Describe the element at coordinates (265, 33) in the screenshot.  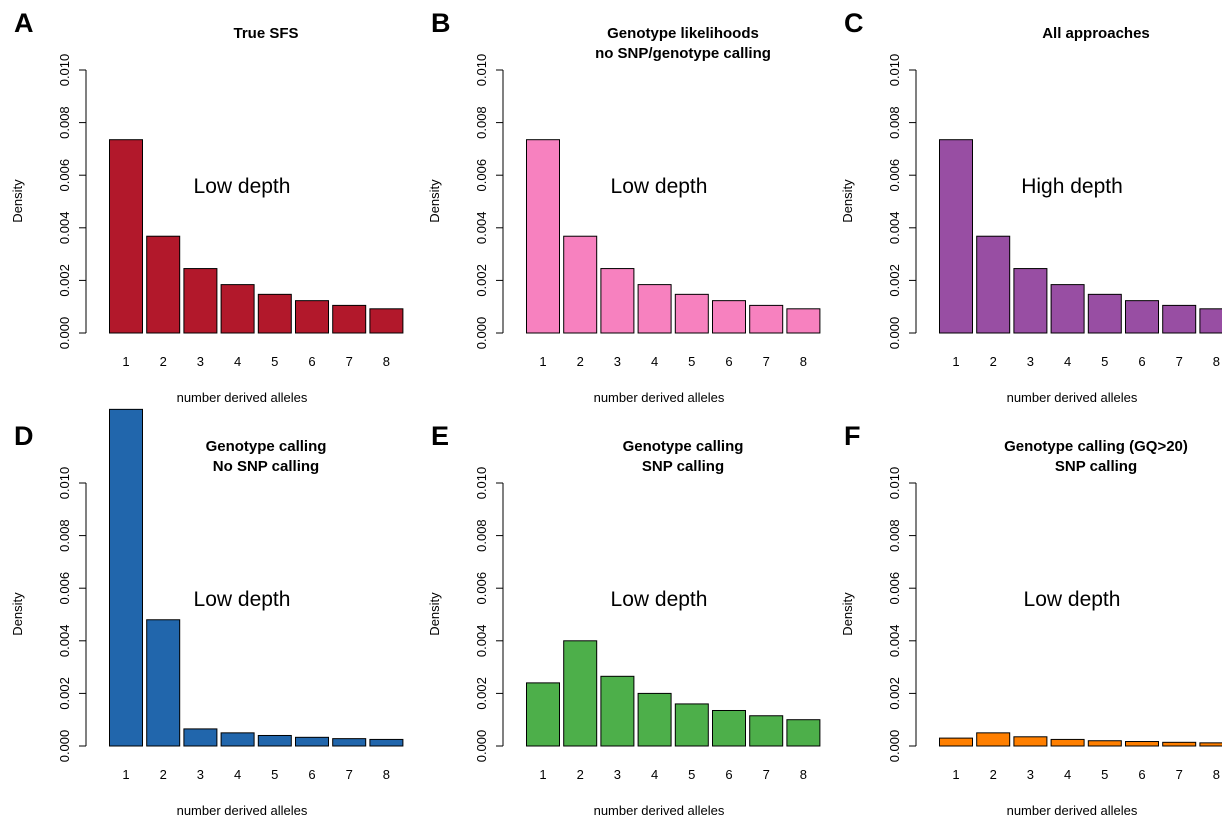
I see `chart-title-line: True SFS` at that location.